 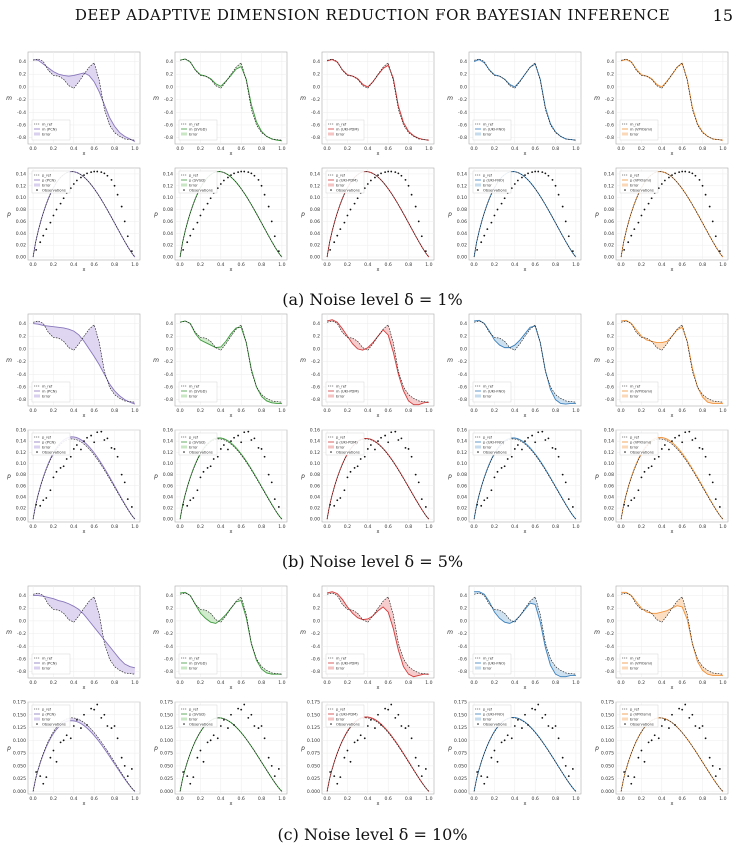 What do you see at coordinates (462, 442) in the screenshot?
I see `y-tick-label: 0.14` at bounding box center [462, 442].